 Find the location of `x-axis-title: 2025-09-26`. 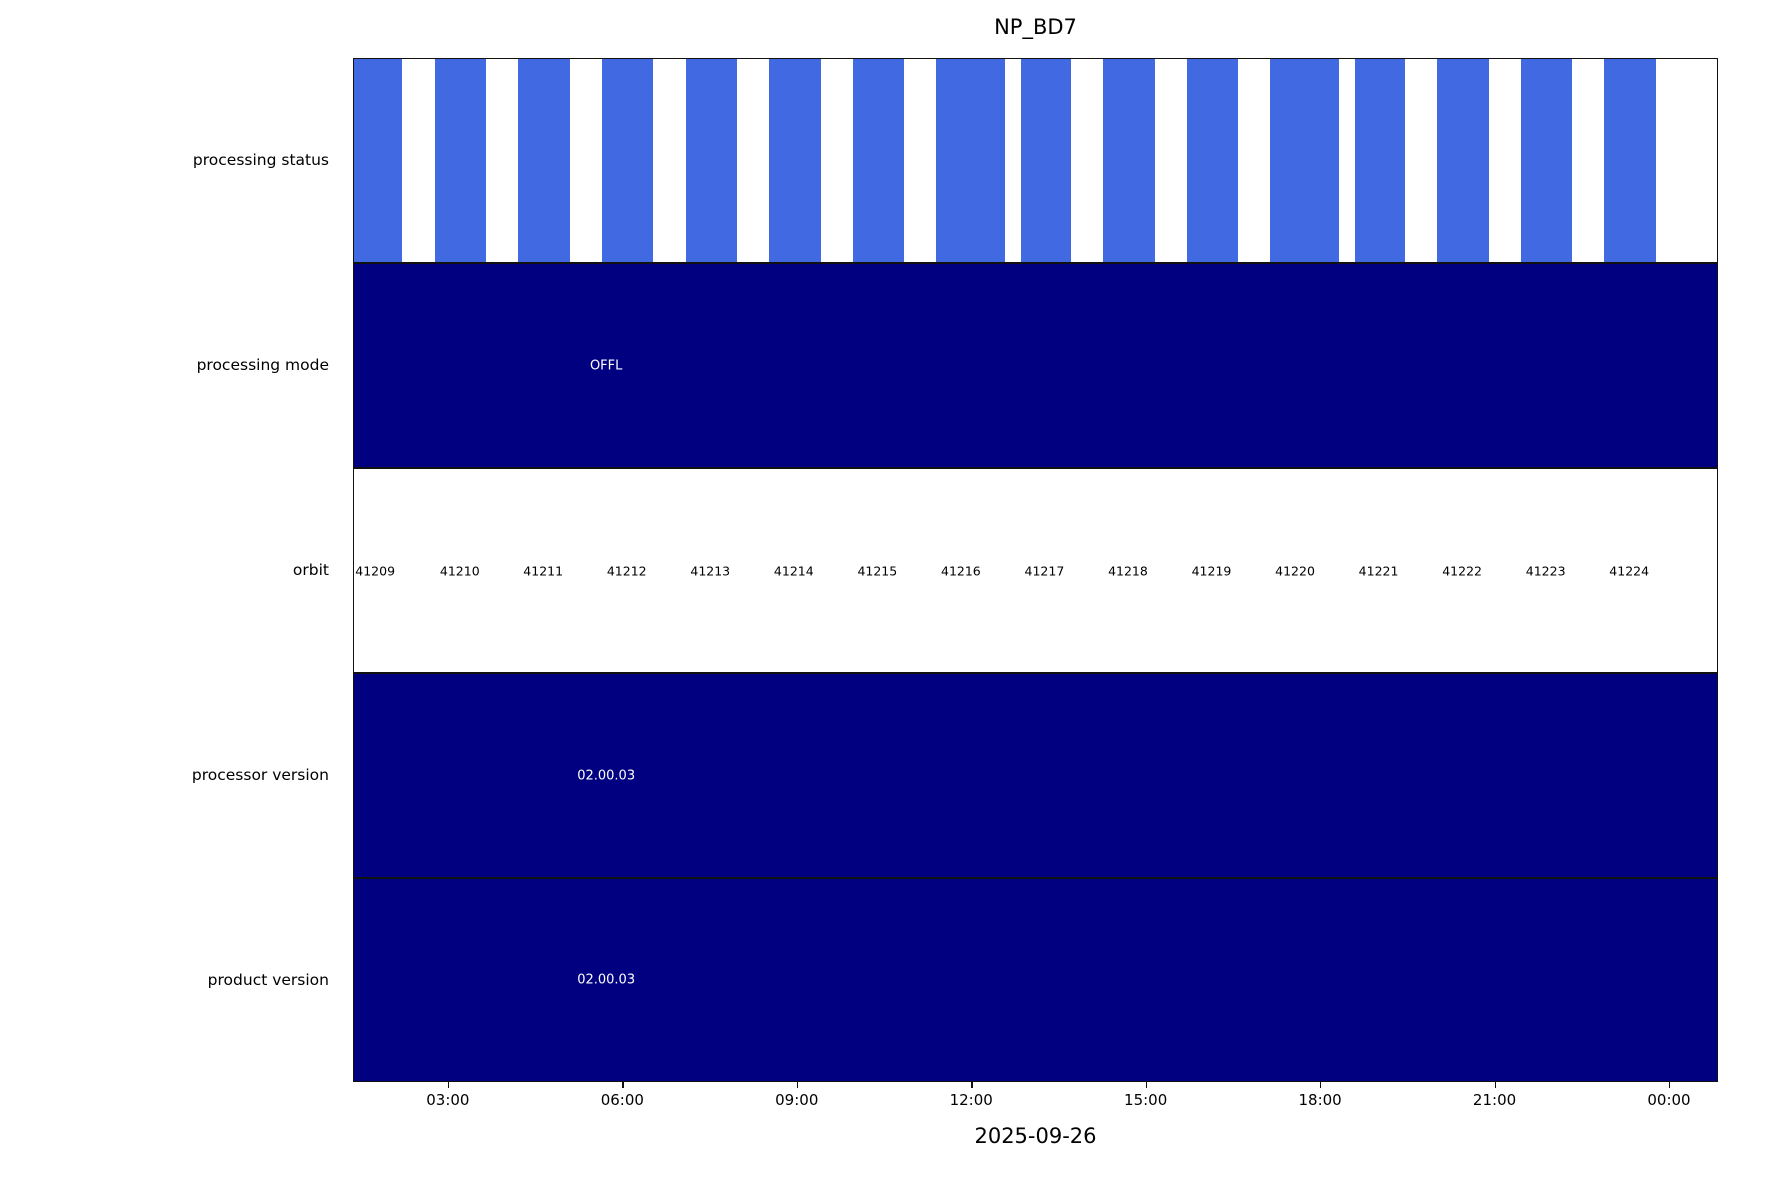

x-axis-title: 2025-09-26 is located at coordinates (1035, 1136).